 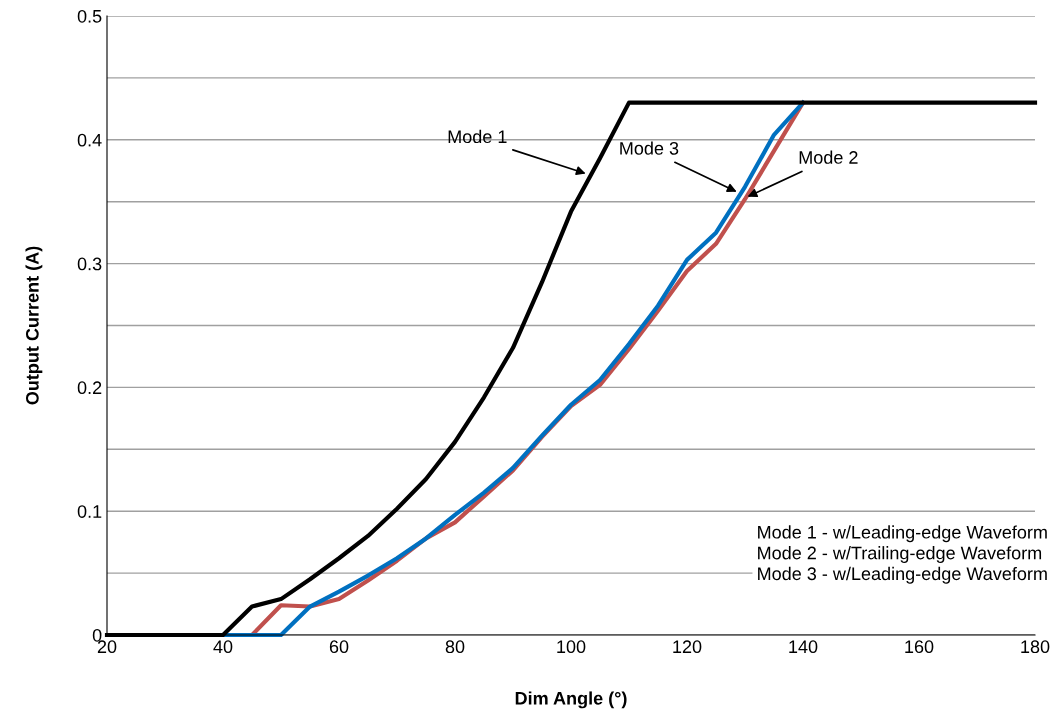 I want to click on x-tick-label: 40, so click(x=223, y=647).